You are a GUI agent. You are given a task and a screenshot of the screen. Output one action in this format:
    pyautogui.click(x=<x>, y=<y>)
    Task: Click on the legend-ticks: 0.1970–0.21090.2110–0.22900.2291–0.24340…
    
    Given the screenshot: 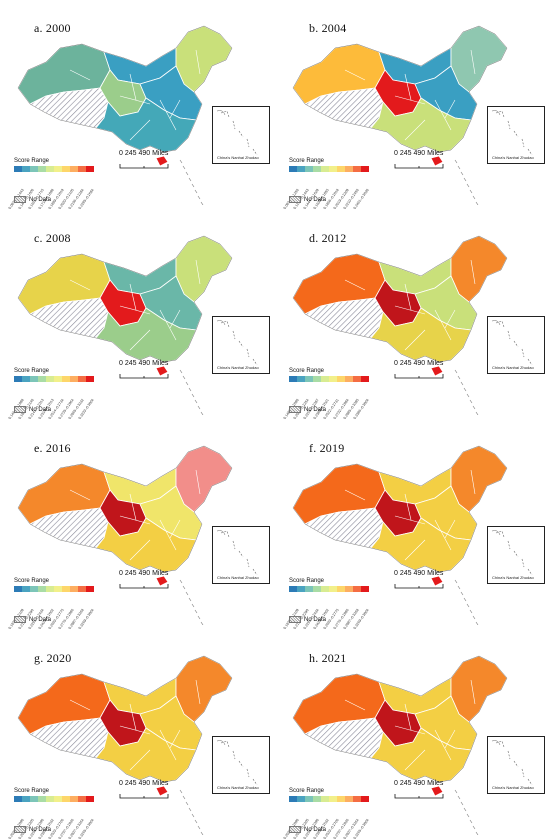 What is the action you would take?
    pyautogui.click(x=81, y=611)
    